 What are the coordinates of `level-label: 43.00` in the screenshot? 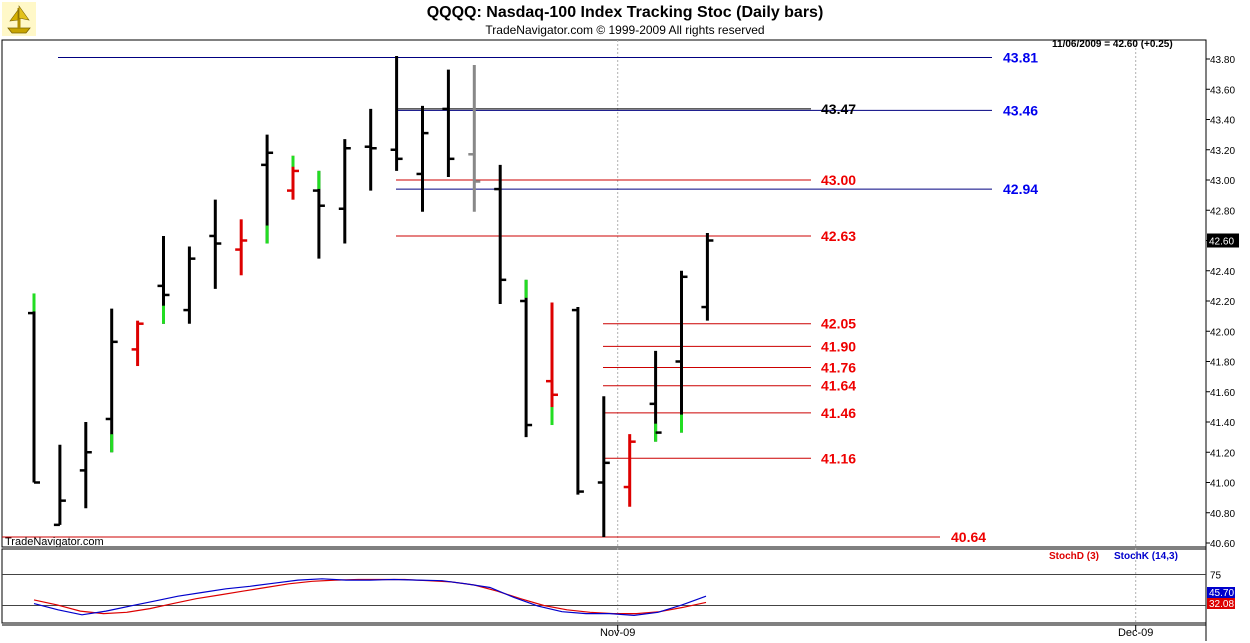 It's located at (838, 180).